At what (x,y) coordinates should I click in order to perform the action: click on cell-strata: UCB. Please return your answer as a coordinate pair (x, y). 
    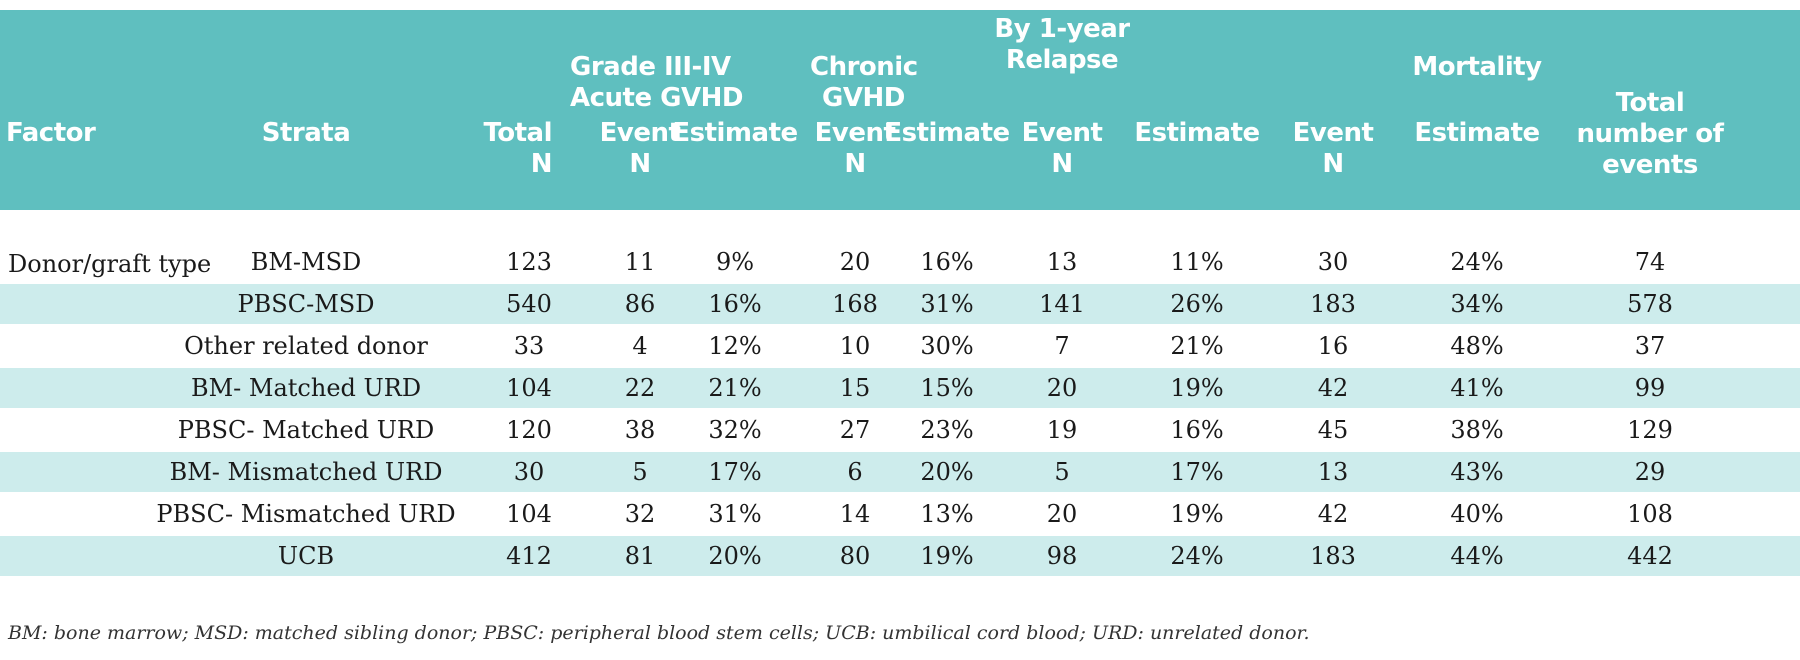
    Looking at the image, I should click on (306, 556).